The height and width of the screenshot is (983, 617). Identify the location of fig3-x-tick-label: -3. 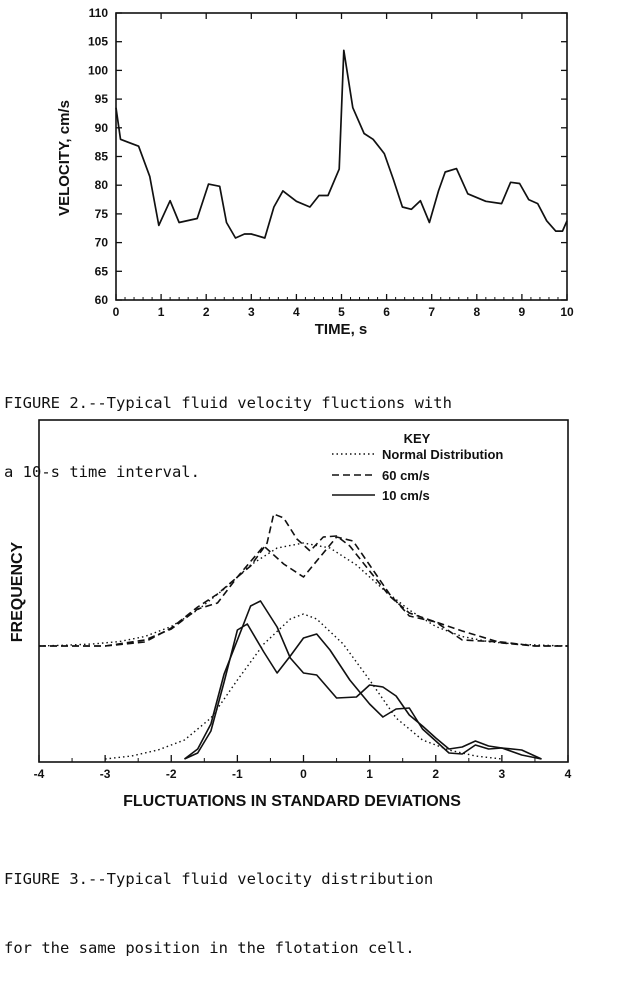
(105, 774).